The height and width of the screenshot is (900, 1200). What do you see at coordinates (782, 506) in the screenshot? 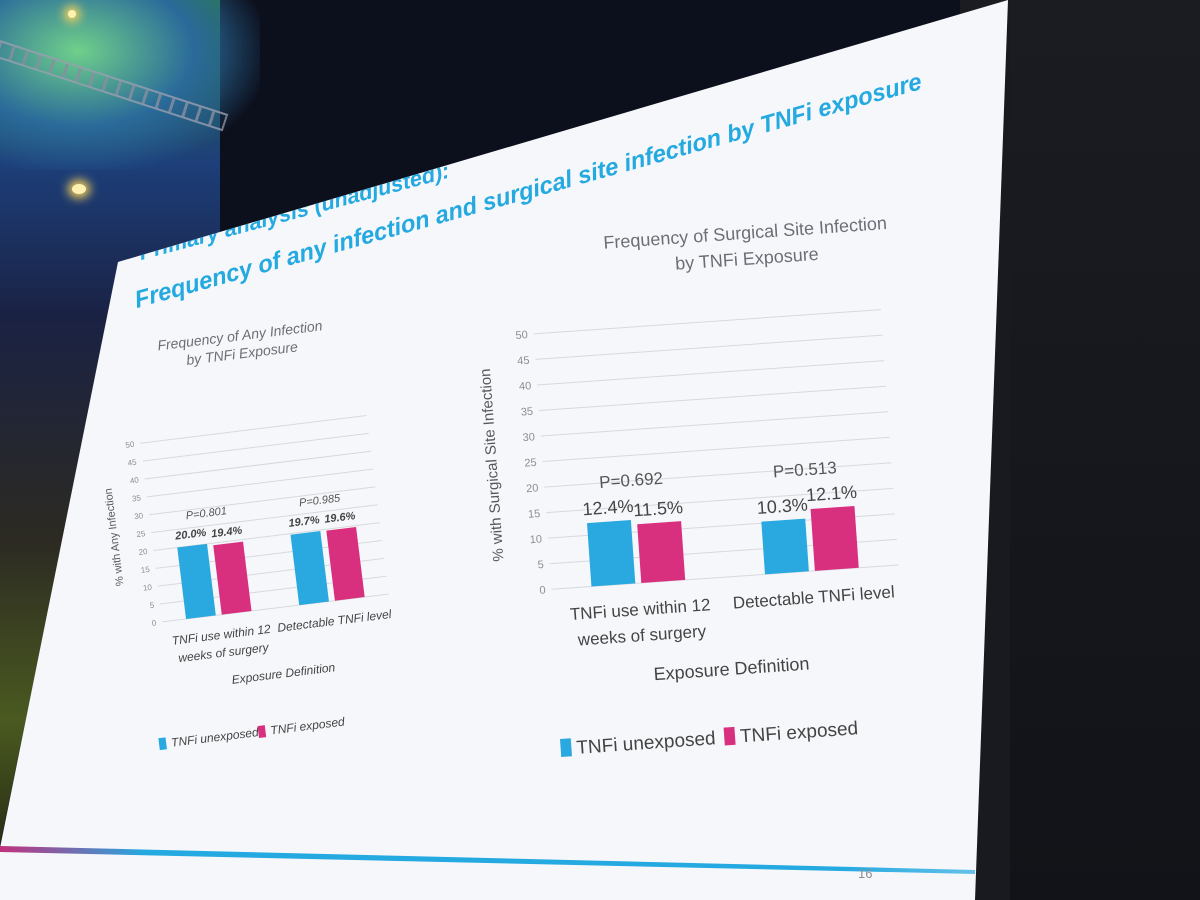
I see `data-label: 10.3%` at bounding box center [782, 506].